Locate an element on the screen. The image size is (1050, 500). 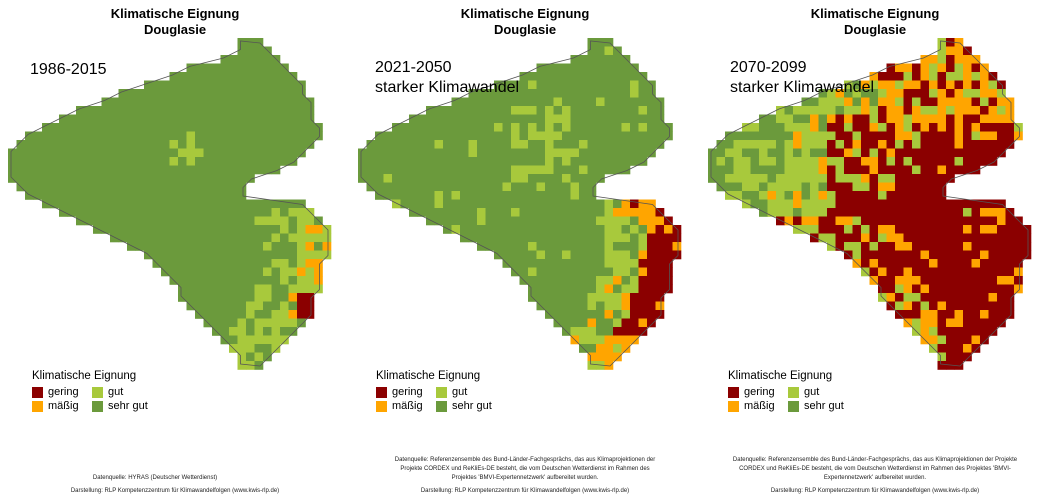
legend-swatch is located at coordinates (793, 392).